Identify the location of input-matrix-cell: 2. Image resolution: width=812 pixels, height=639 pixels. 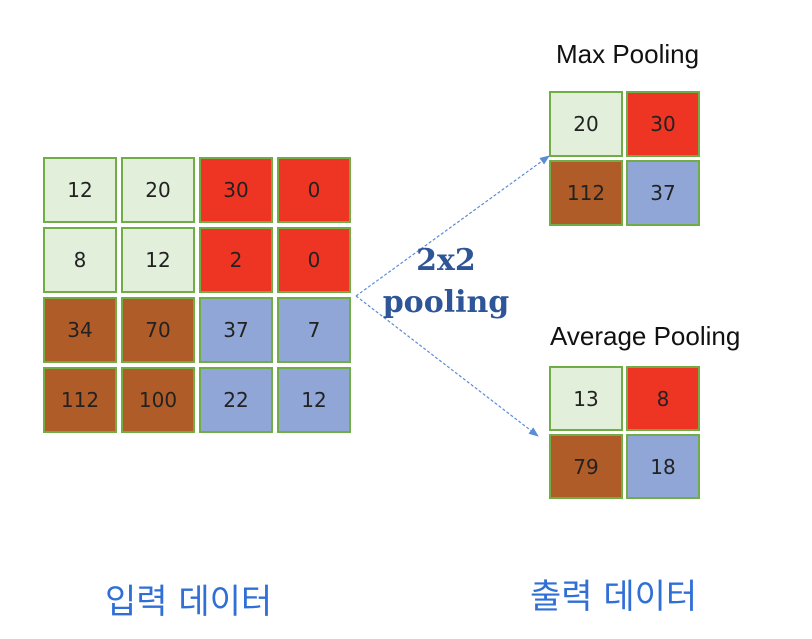
(236, 260).